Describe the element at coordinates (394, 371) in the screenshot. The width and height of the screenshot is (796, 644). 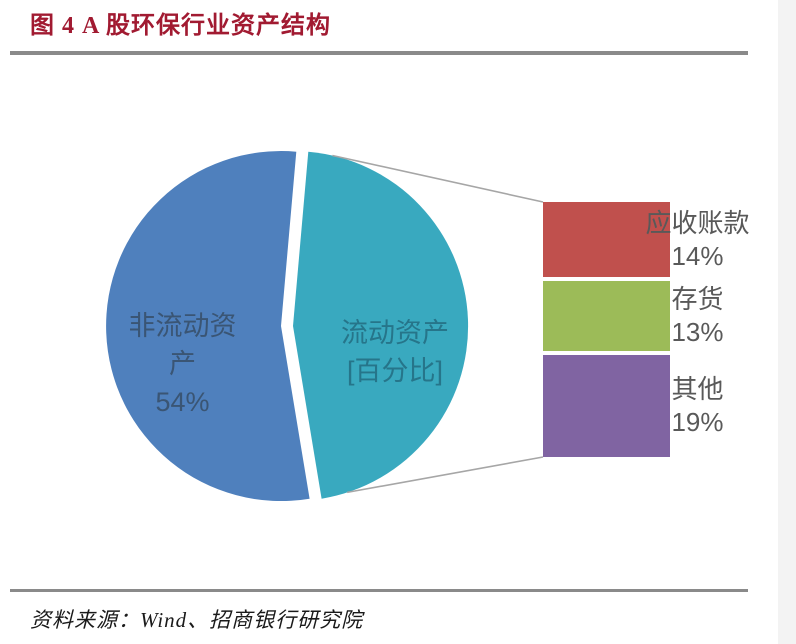
I see `pie-slice-label-line: [百分比]` at that location.